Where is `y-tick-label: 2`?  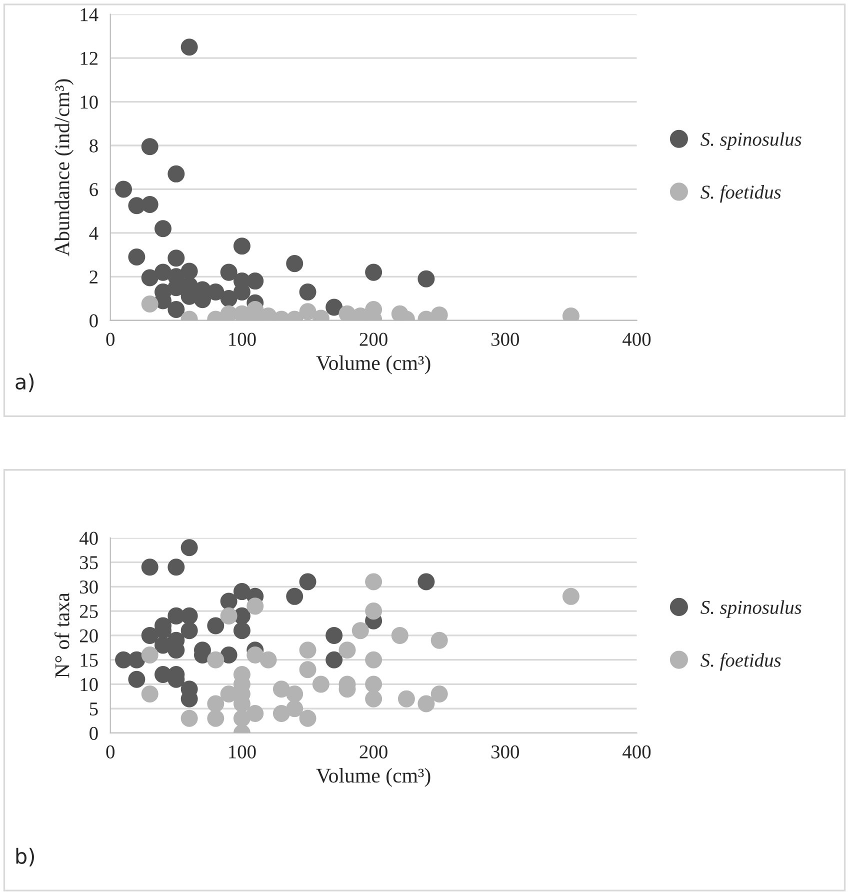 y-tick-label: 2 is located at coordinates (94, 277).